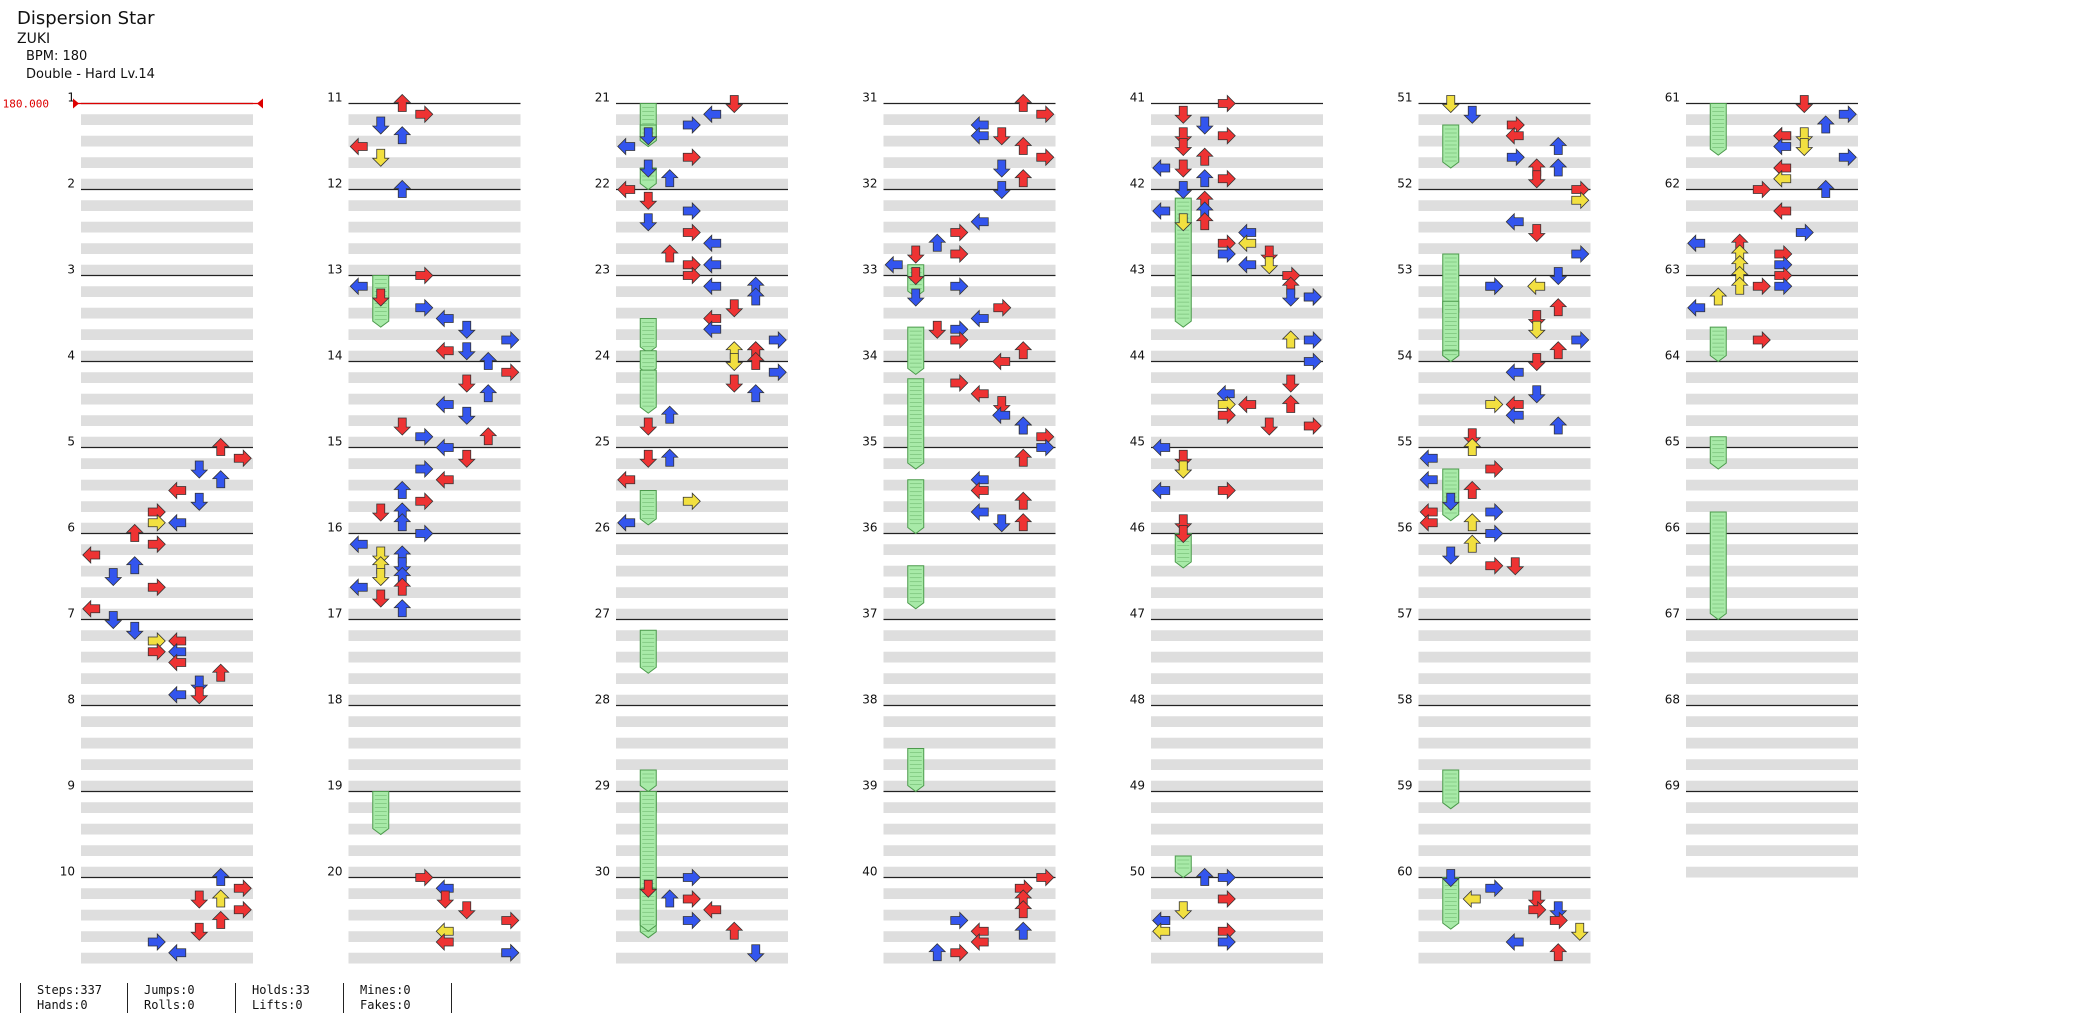 The height and width of the screenshot is (1024, 2092). What do you see at coordinates (1404, 786) in the screenshot?
I see `measure-number: 59` at bounding box center [1404, 786].